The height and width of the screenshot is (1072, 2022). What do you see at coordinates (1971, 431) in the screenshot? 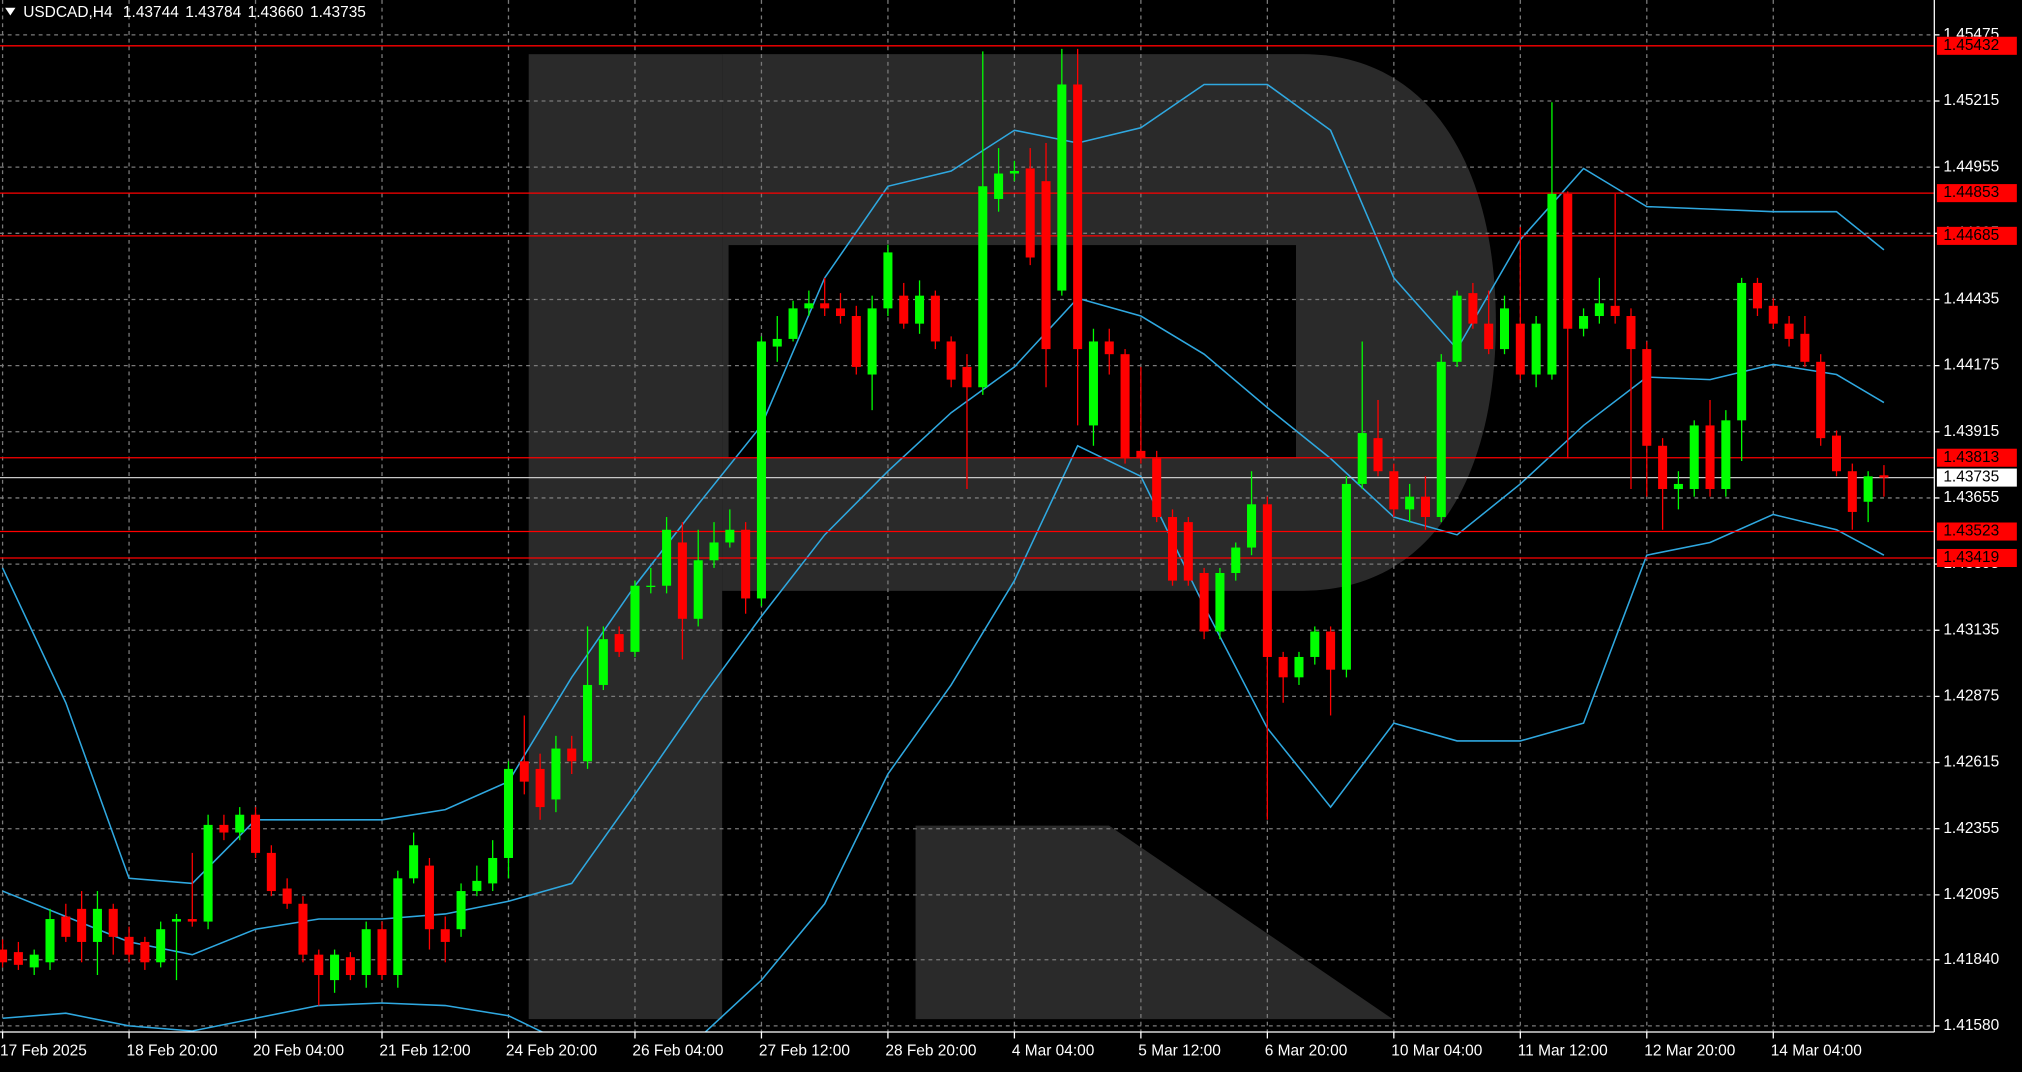
I see `y-tick-label: 1.43915` at bounding box center [1971, 431].